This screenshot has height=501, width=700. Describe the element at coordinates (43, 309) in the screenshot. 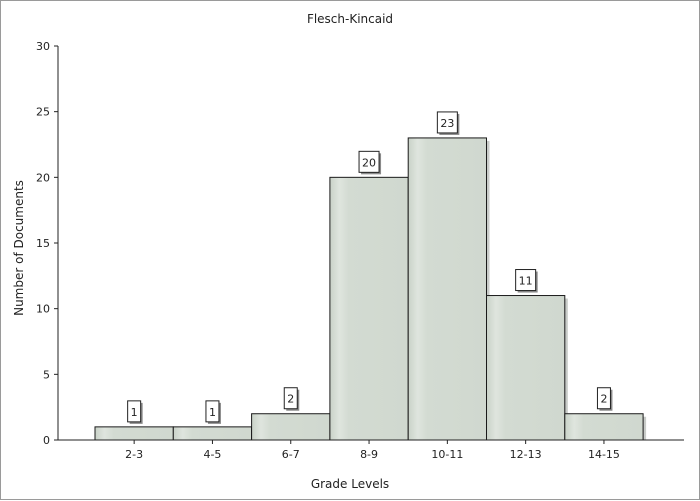

I see `y-tick-label: 10` at that location.